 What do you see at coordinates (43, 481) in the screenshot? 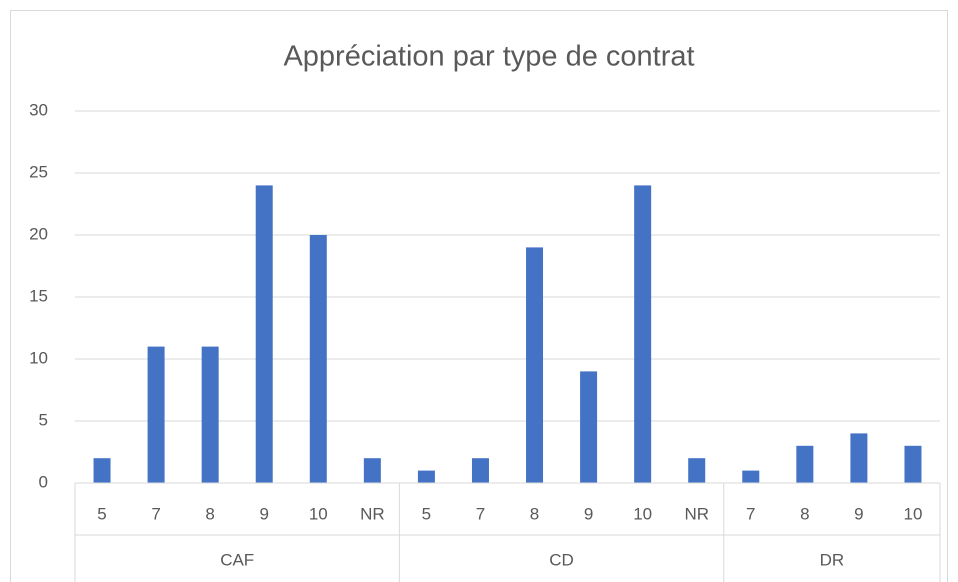
I see `y-tick-label: 0` at bounding box center [43, 481].